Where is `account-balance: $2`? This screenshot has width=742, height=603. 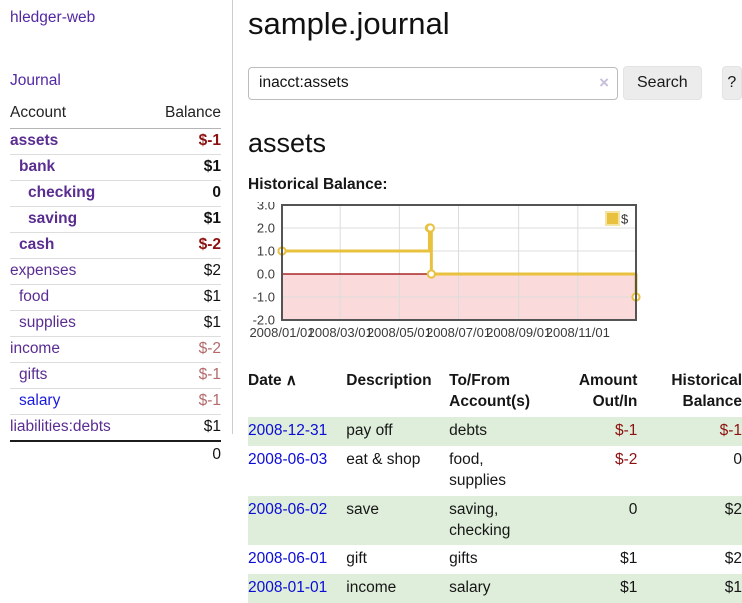 account-balance: $2 is located at coordinates (212, 270).